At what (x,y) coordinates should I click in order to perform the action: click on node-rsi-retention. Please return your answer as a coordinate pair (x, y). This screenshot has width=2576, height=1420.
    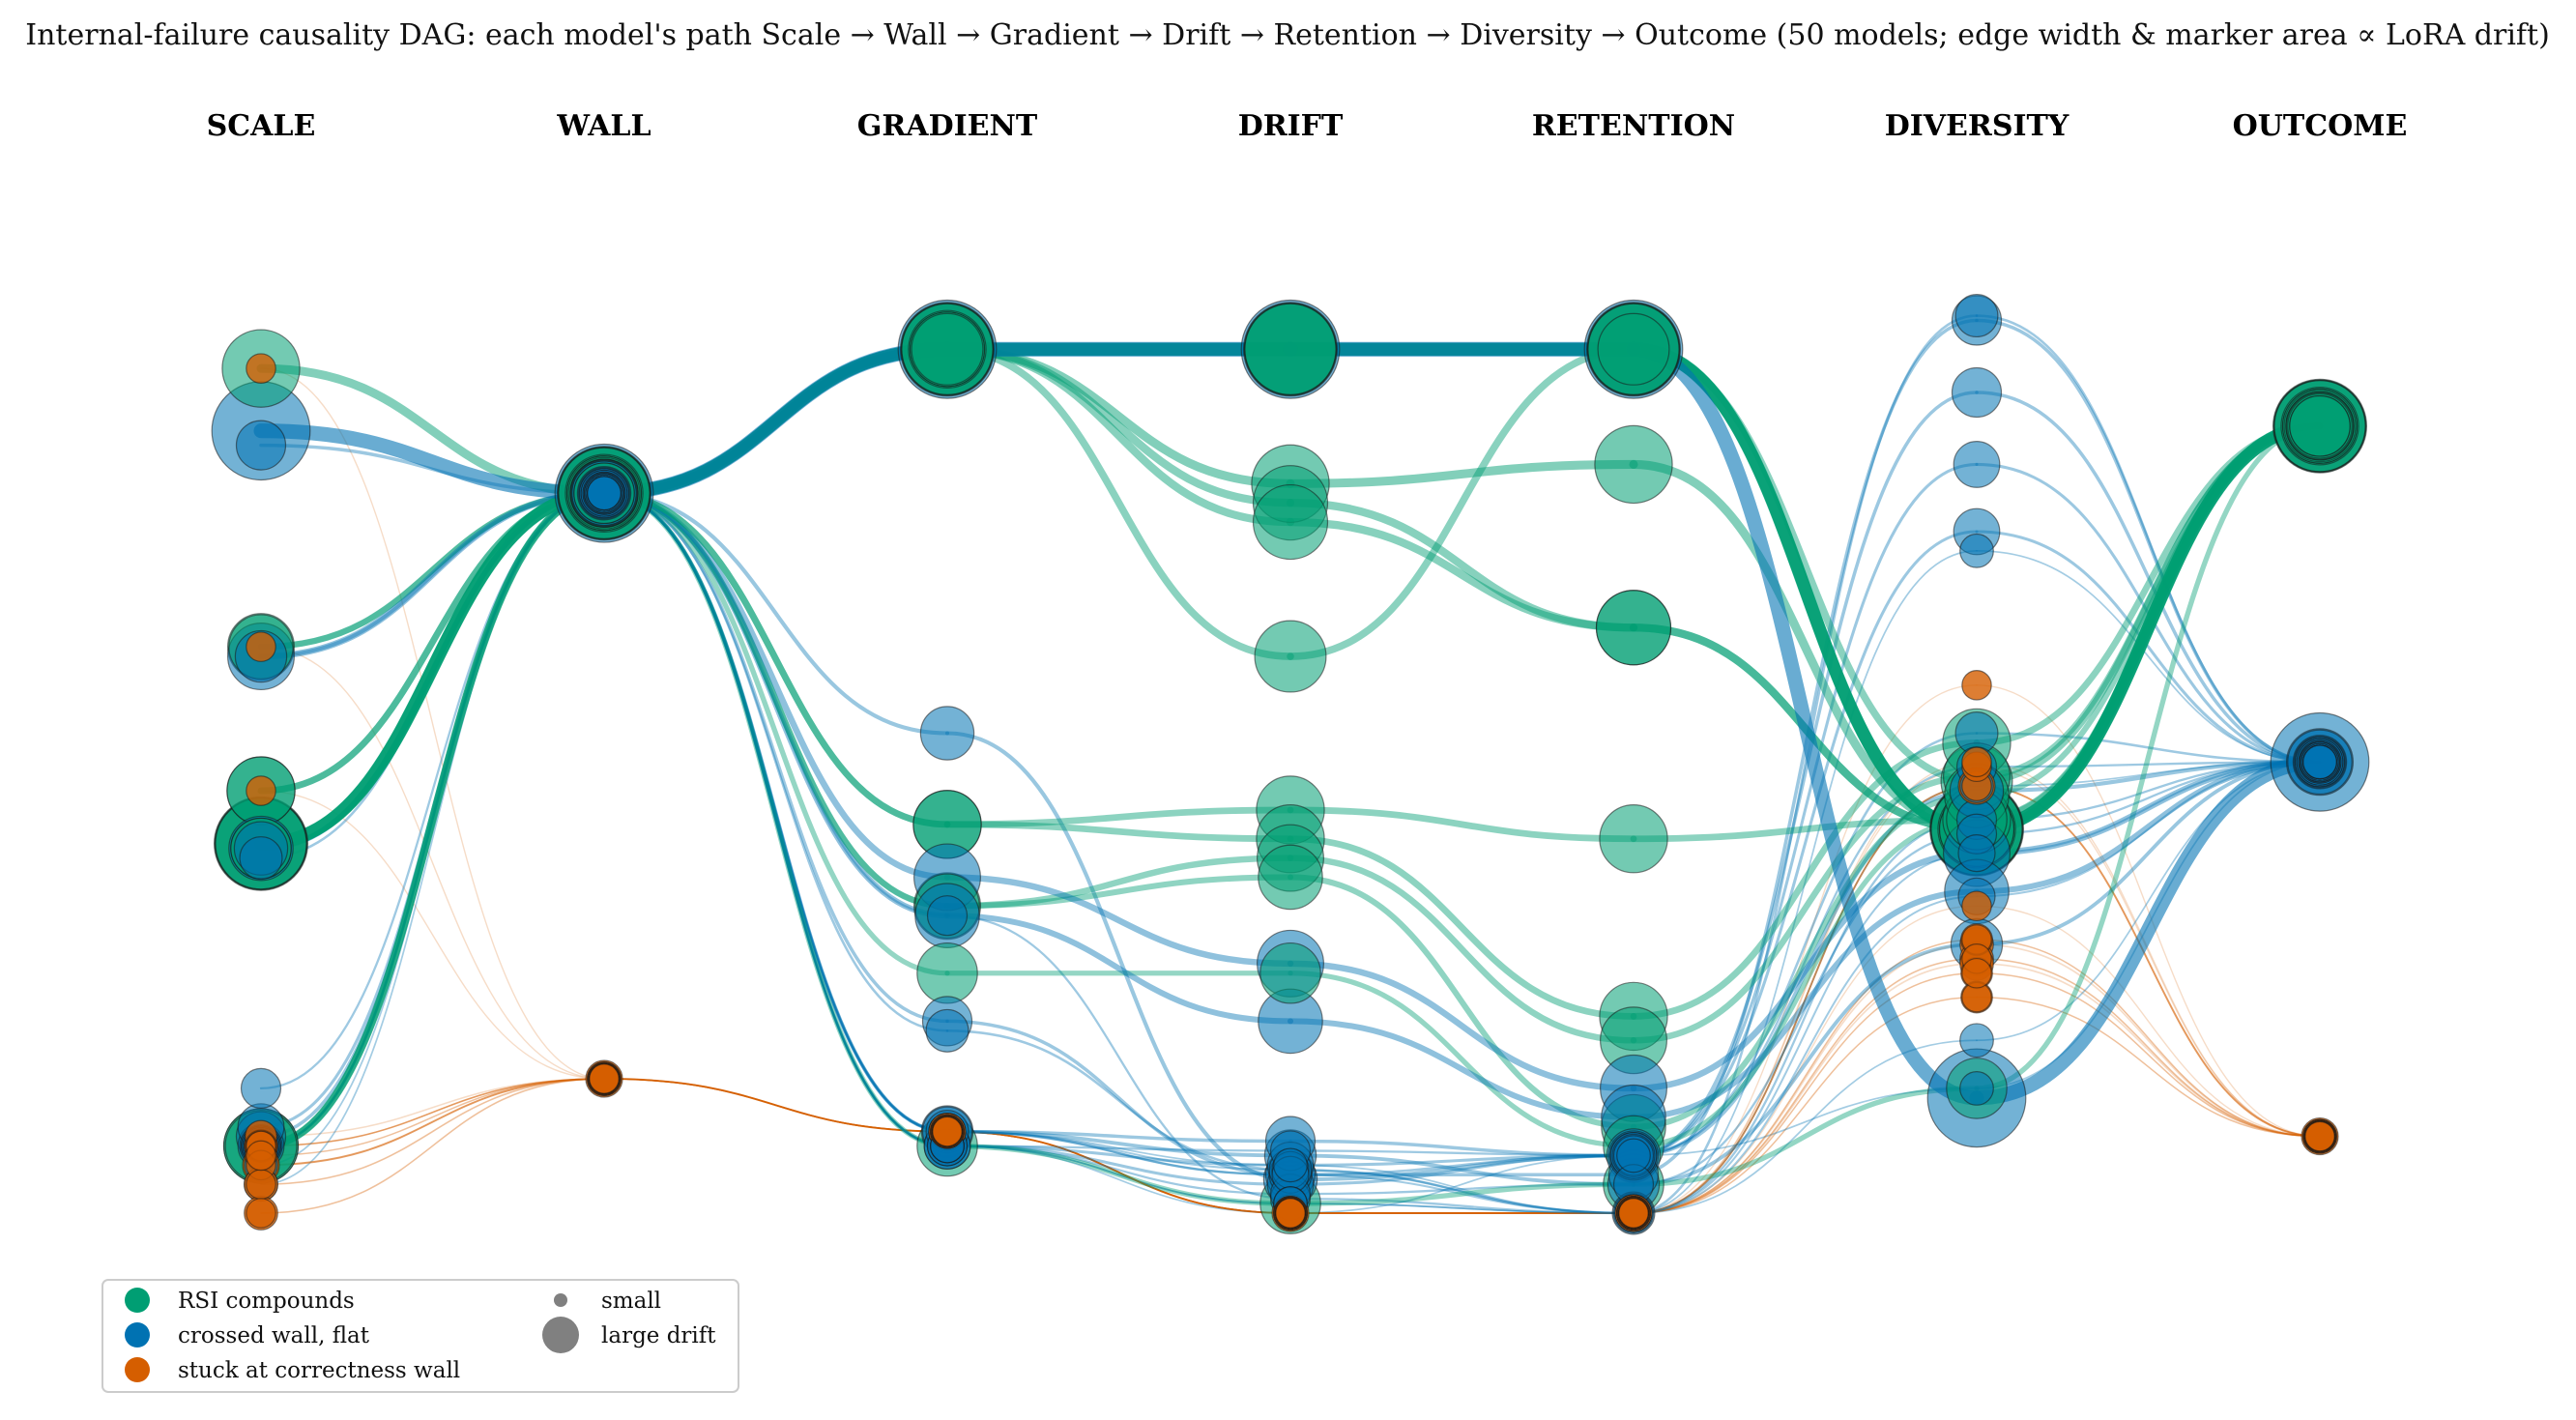
    Looking at the image, I should click on (1633, 839).